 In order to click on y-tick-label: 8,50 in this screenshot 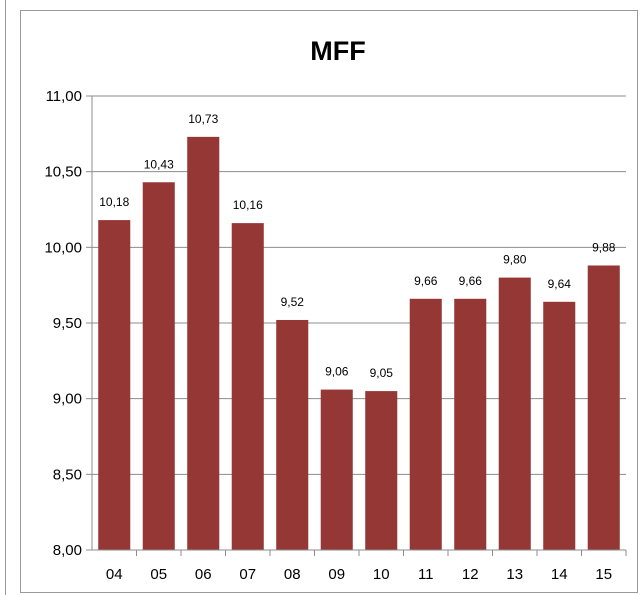, I will do `click(67, 474)`.